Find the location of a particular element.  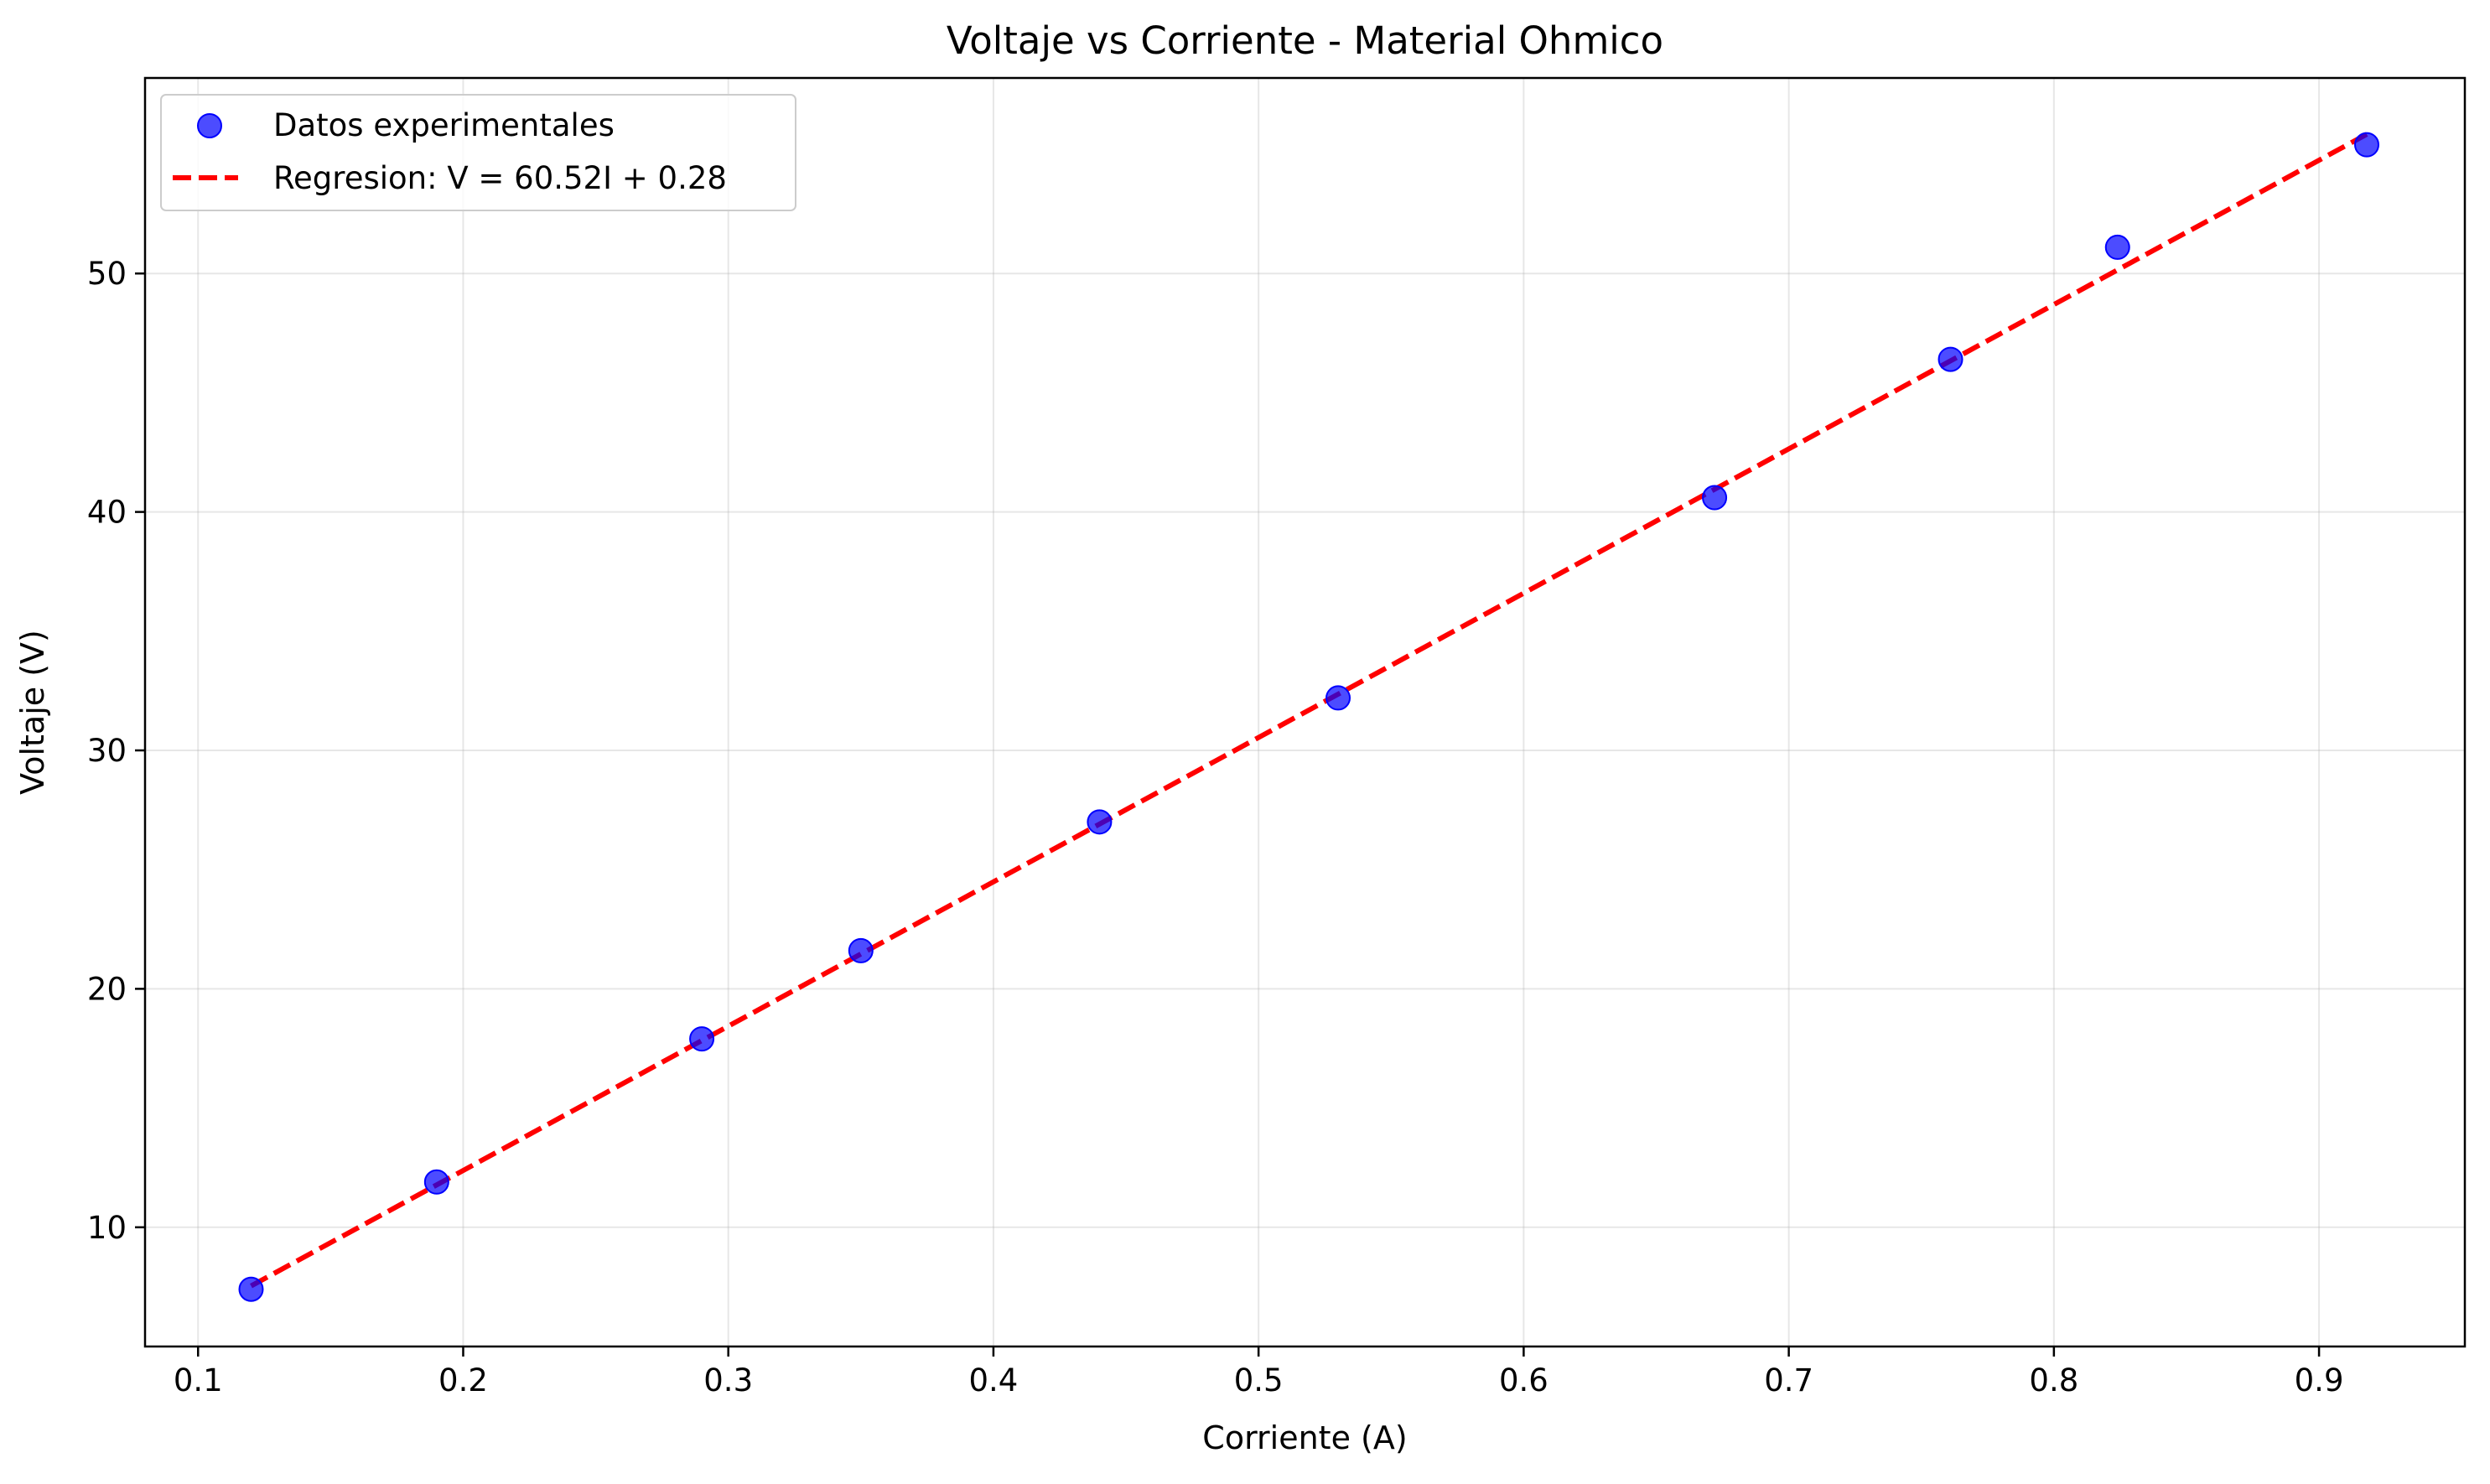

legend-marker-datos-experimentales is located at coordinates (209, 125).